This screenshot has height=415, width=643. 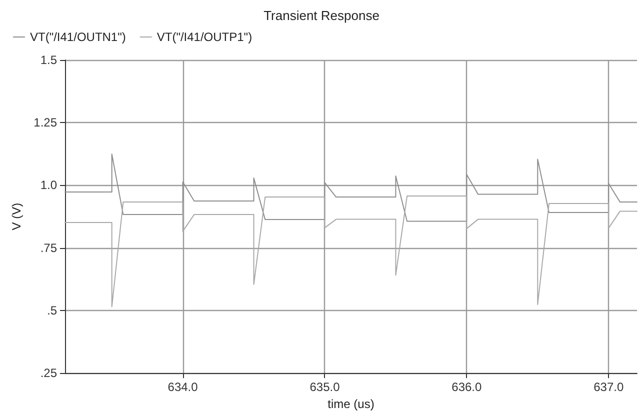 I want to click on x-axis-title: time (us), so click(x=351, y=404).